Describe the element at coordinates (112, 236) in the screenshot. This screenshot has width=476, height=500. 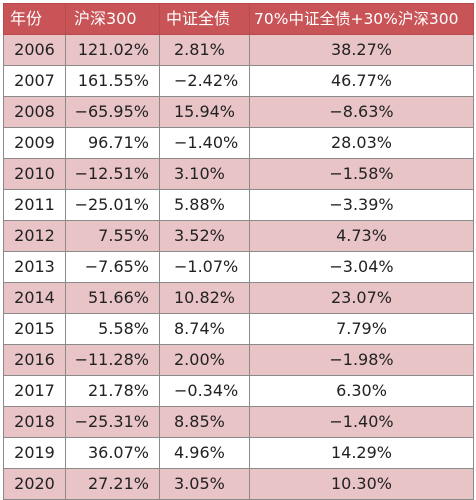
I see `cell-hs300: 7.55%` at that location.